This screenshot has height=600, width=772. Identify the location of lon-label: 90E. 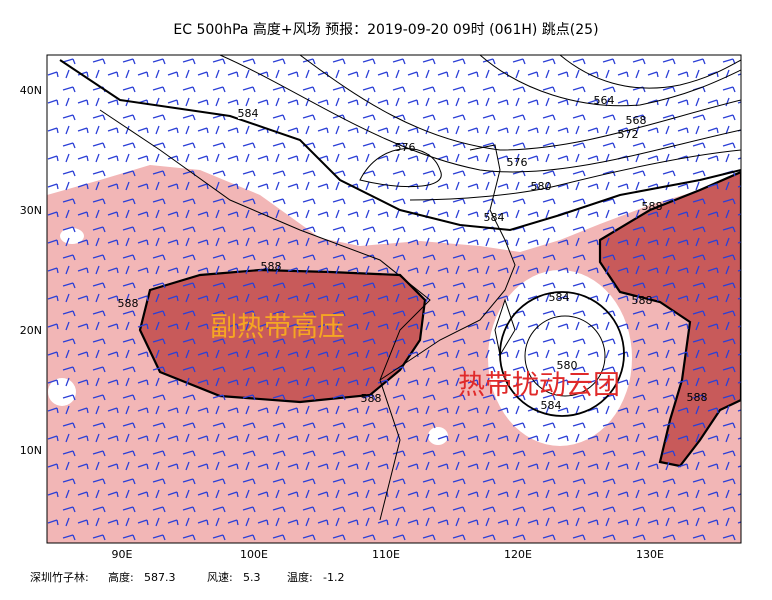
(122, 554).